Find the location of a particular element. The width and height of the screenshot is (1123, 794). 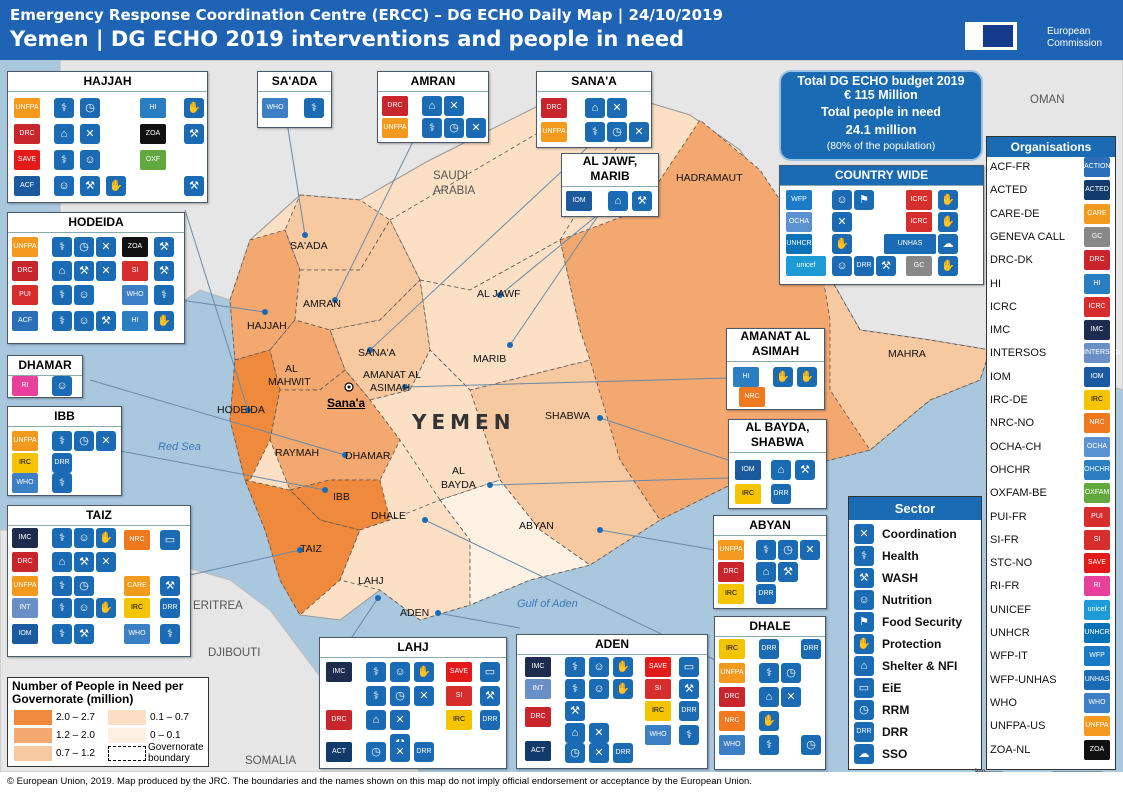

panel-title-albayda: AL BAYDA, SHABWA is located at coordinates (777, 436).